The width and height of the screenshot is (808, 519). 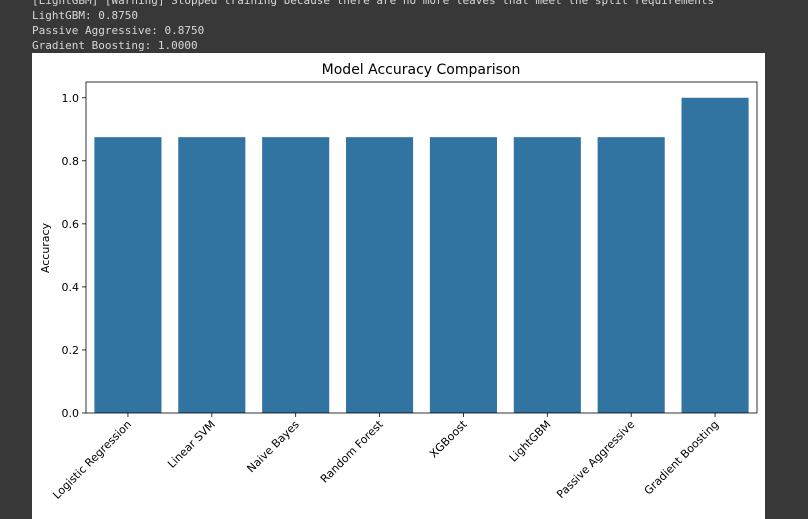 What do you see at coordinates (71, 161) in the screenshot?
I see `y-tick-label: 0.8` at bounding box center [71, 161].